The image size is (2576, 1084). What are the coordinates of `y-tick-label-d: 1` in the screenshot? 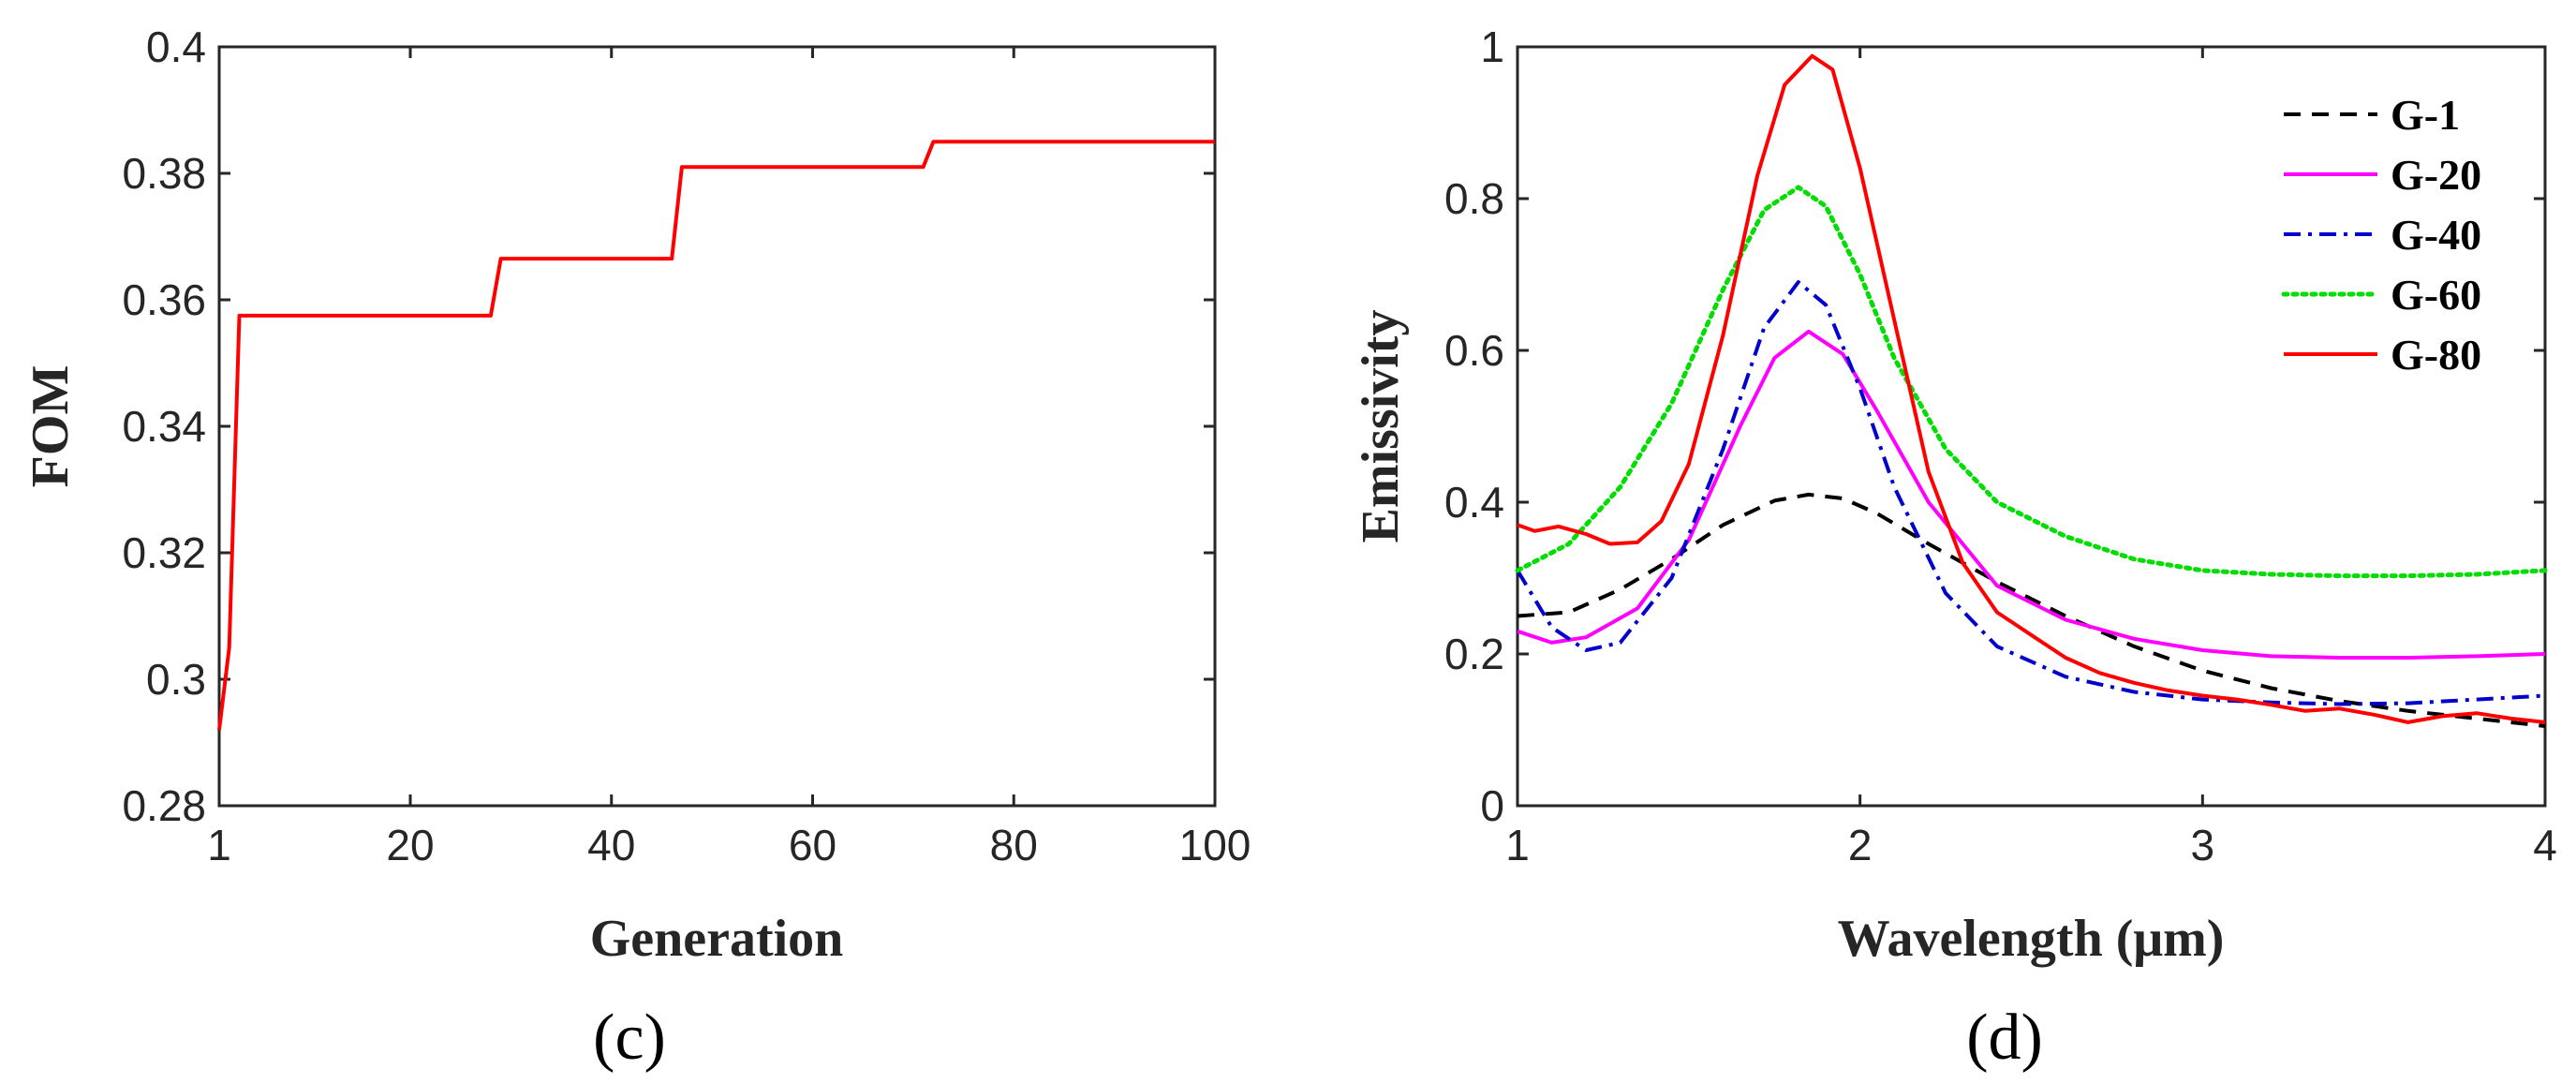 It's located at (1492, 46).